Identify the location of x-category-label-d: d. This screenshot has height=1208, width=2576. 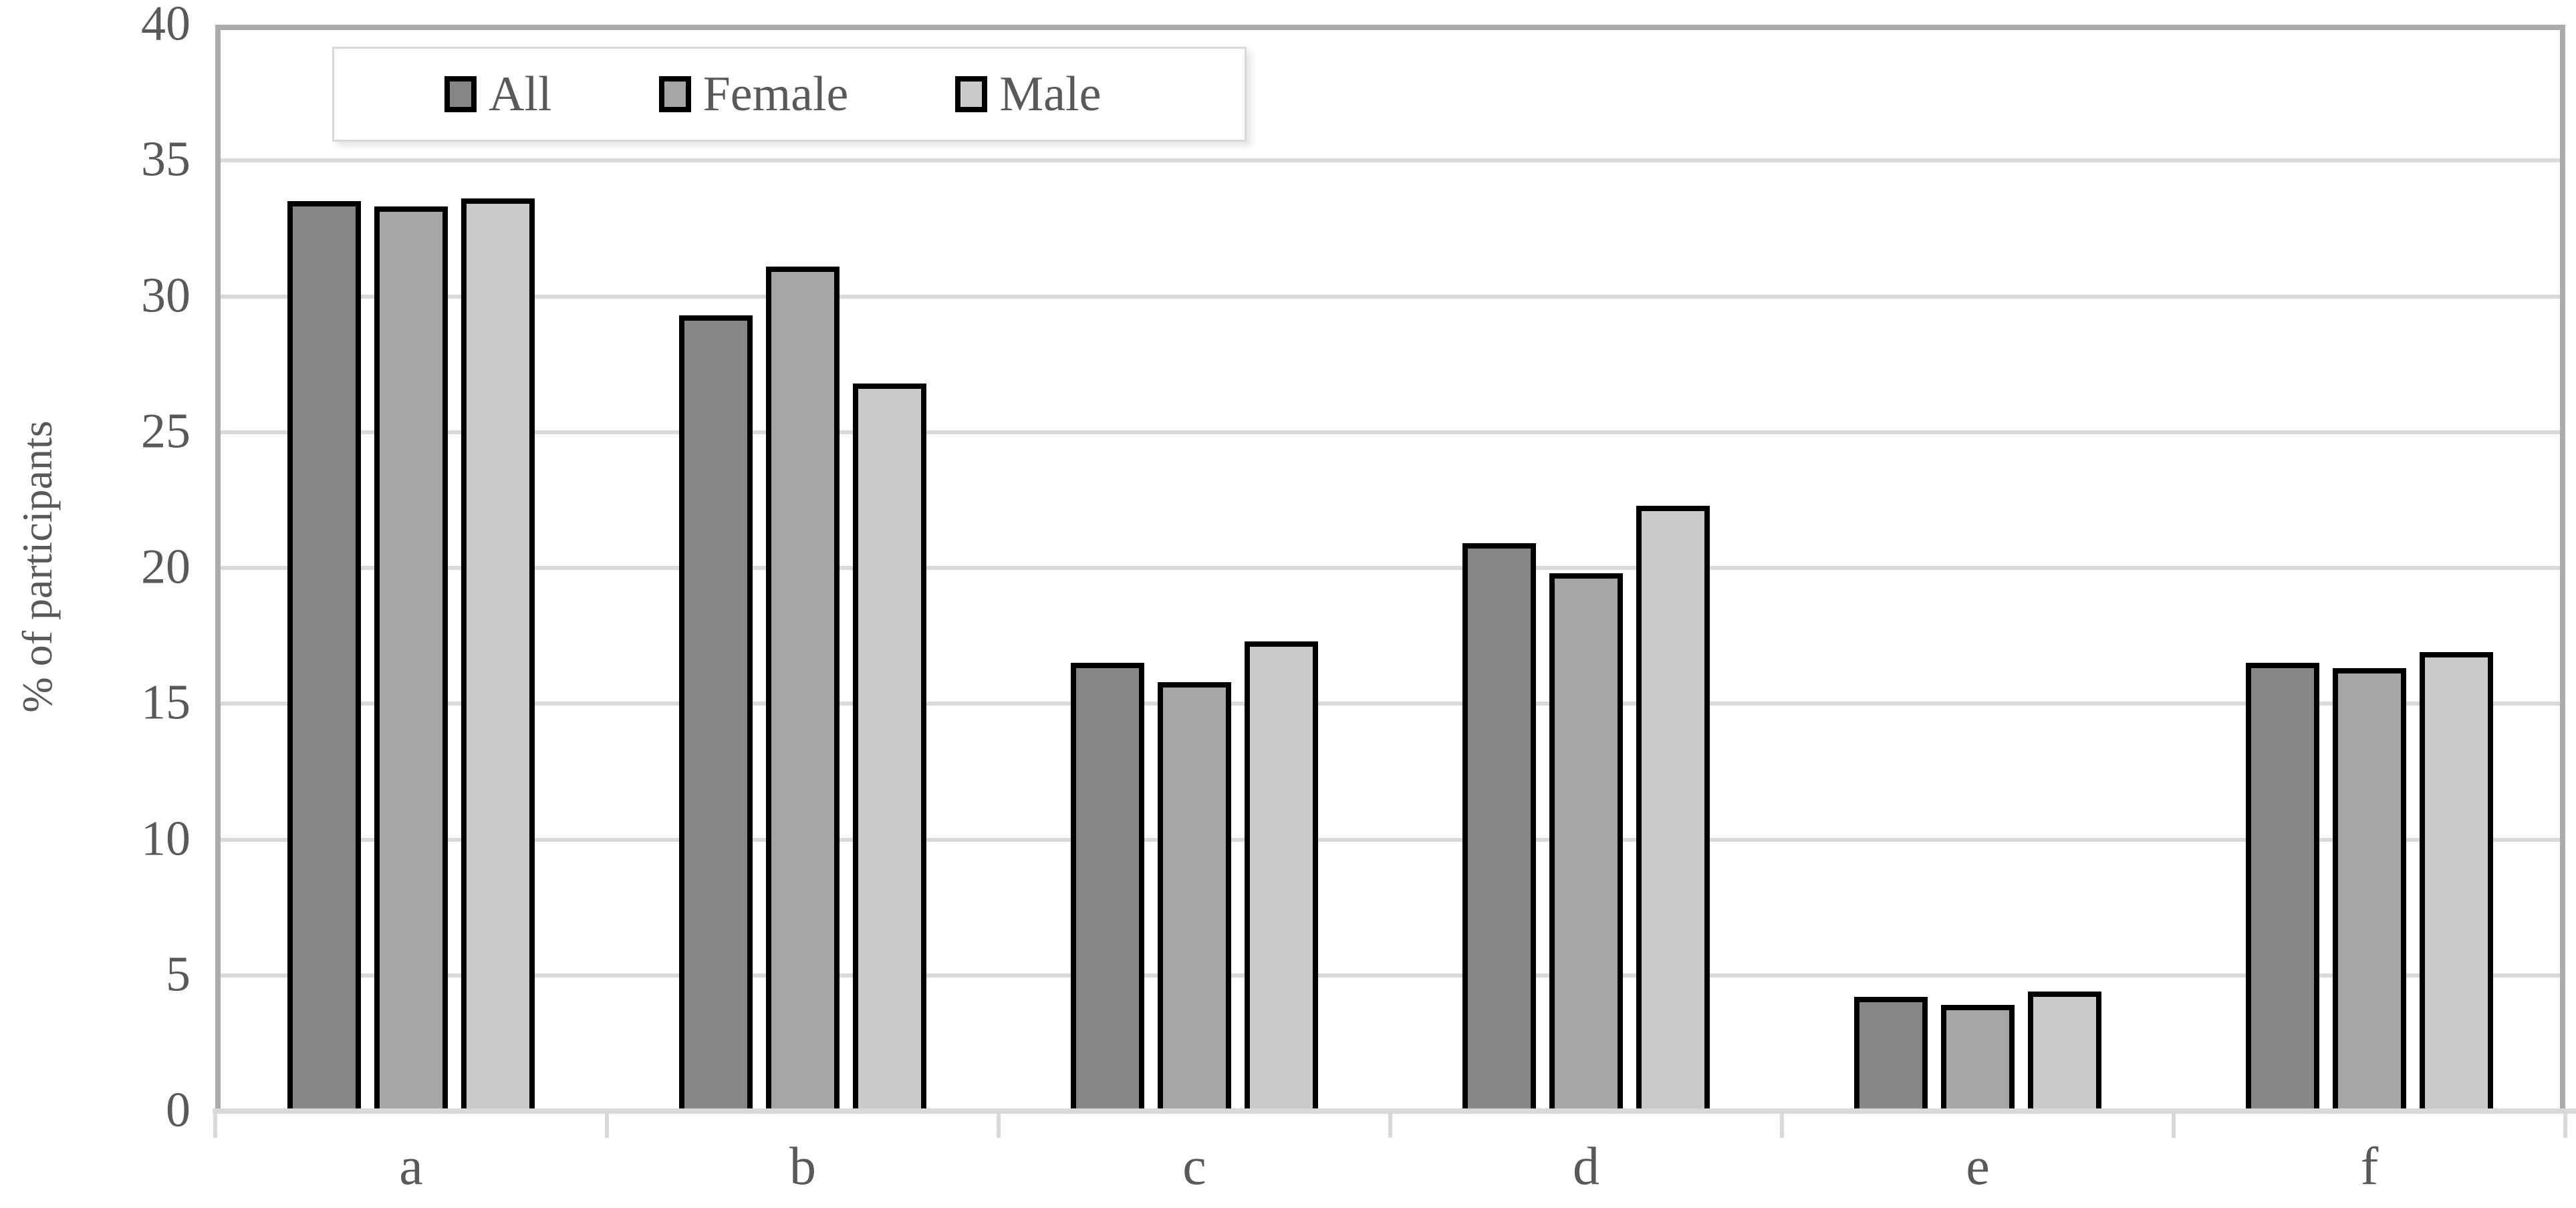
(1586, 1166).